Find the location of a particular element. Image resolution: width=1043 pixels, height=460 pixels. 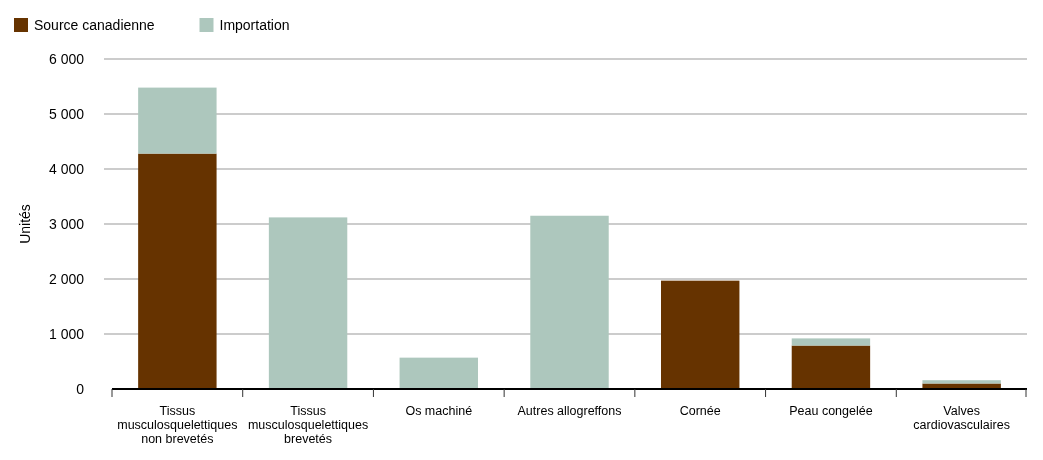

y-tick-label: 5 000 is located at coordinates (66, 113).